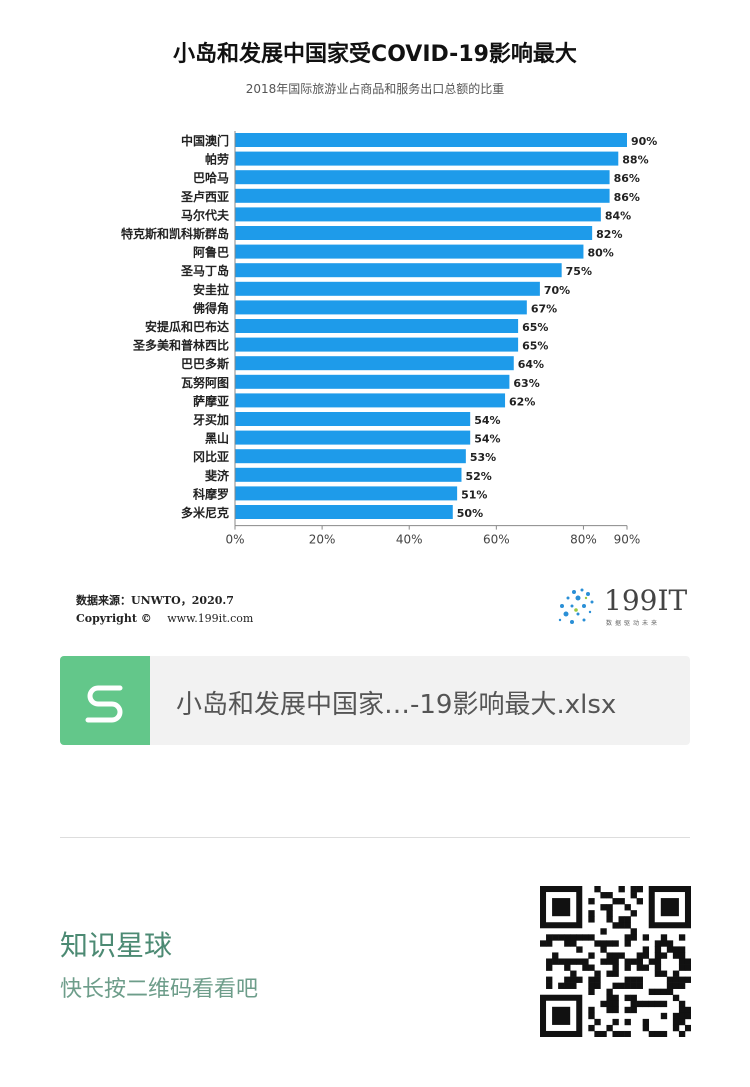 The width and height of the screenshot is (750, 1087). Describe the element at coordinates (579, 271) in the screenshot. I see `value-label: 75%` at that location.